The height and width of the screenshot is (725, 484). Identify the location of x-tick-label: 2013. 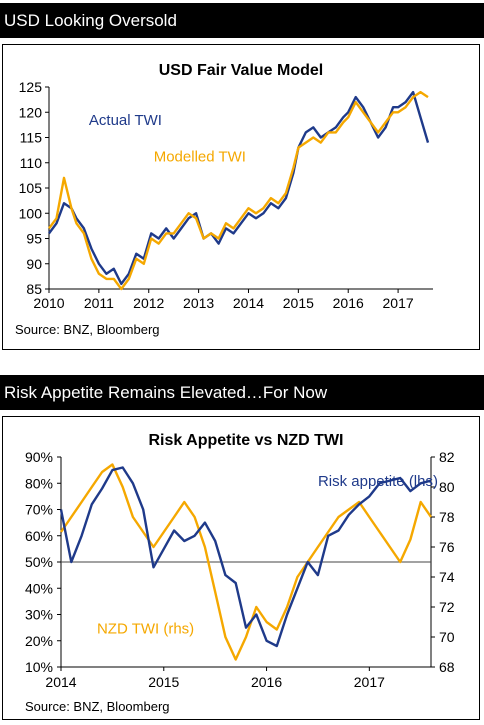
(198, 303).